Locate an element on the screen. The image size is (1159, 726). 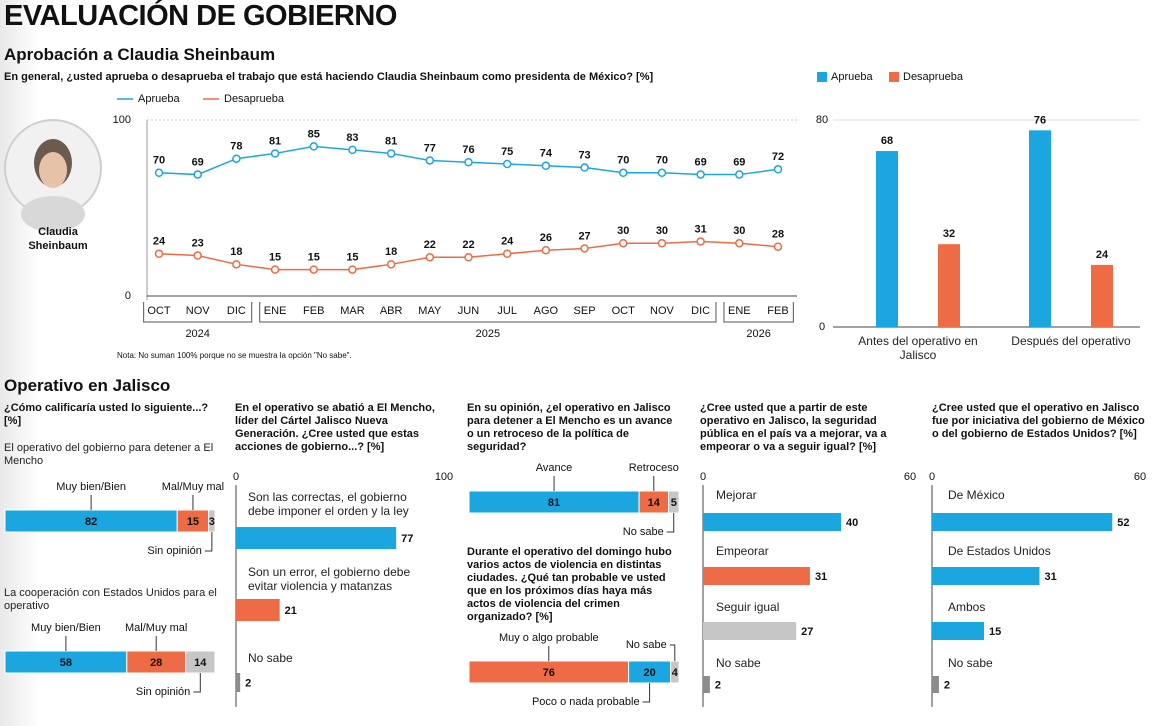
data-label: 70 is located at coordinates (159, 161).